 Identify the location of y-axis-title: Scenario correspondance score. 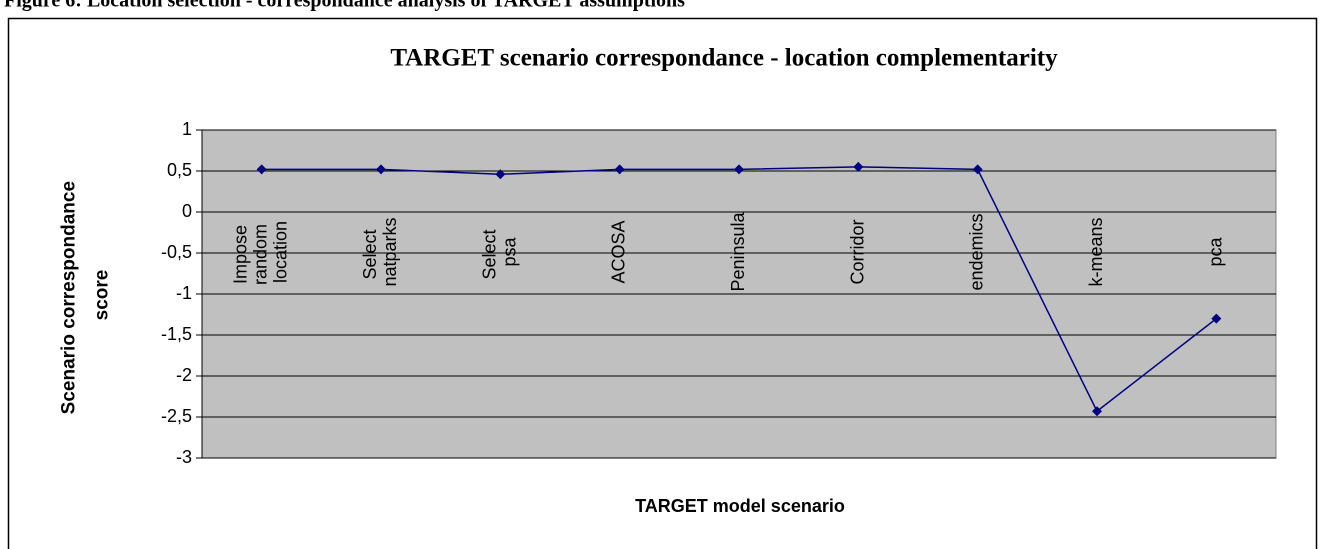
(86, 295).